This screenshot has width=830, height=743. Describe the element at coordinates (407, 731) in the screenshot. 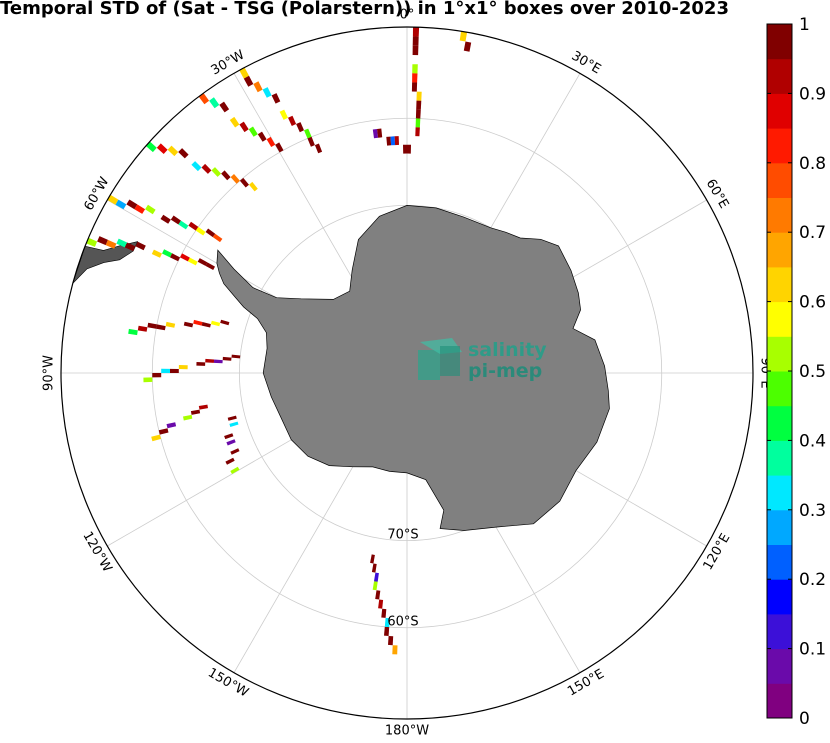

I see `meridian-label: 180°W` at that location.